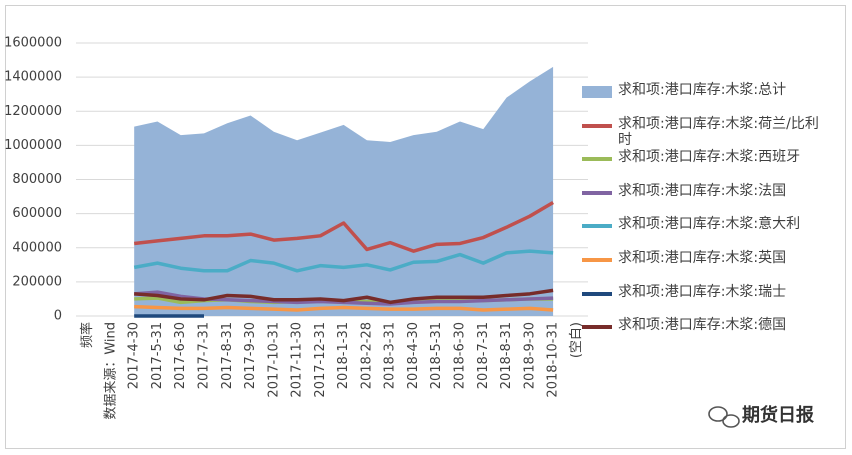 This screenshot has width=852, height=455. I want to click on y-tick-label: 800000, so click(37, 179).